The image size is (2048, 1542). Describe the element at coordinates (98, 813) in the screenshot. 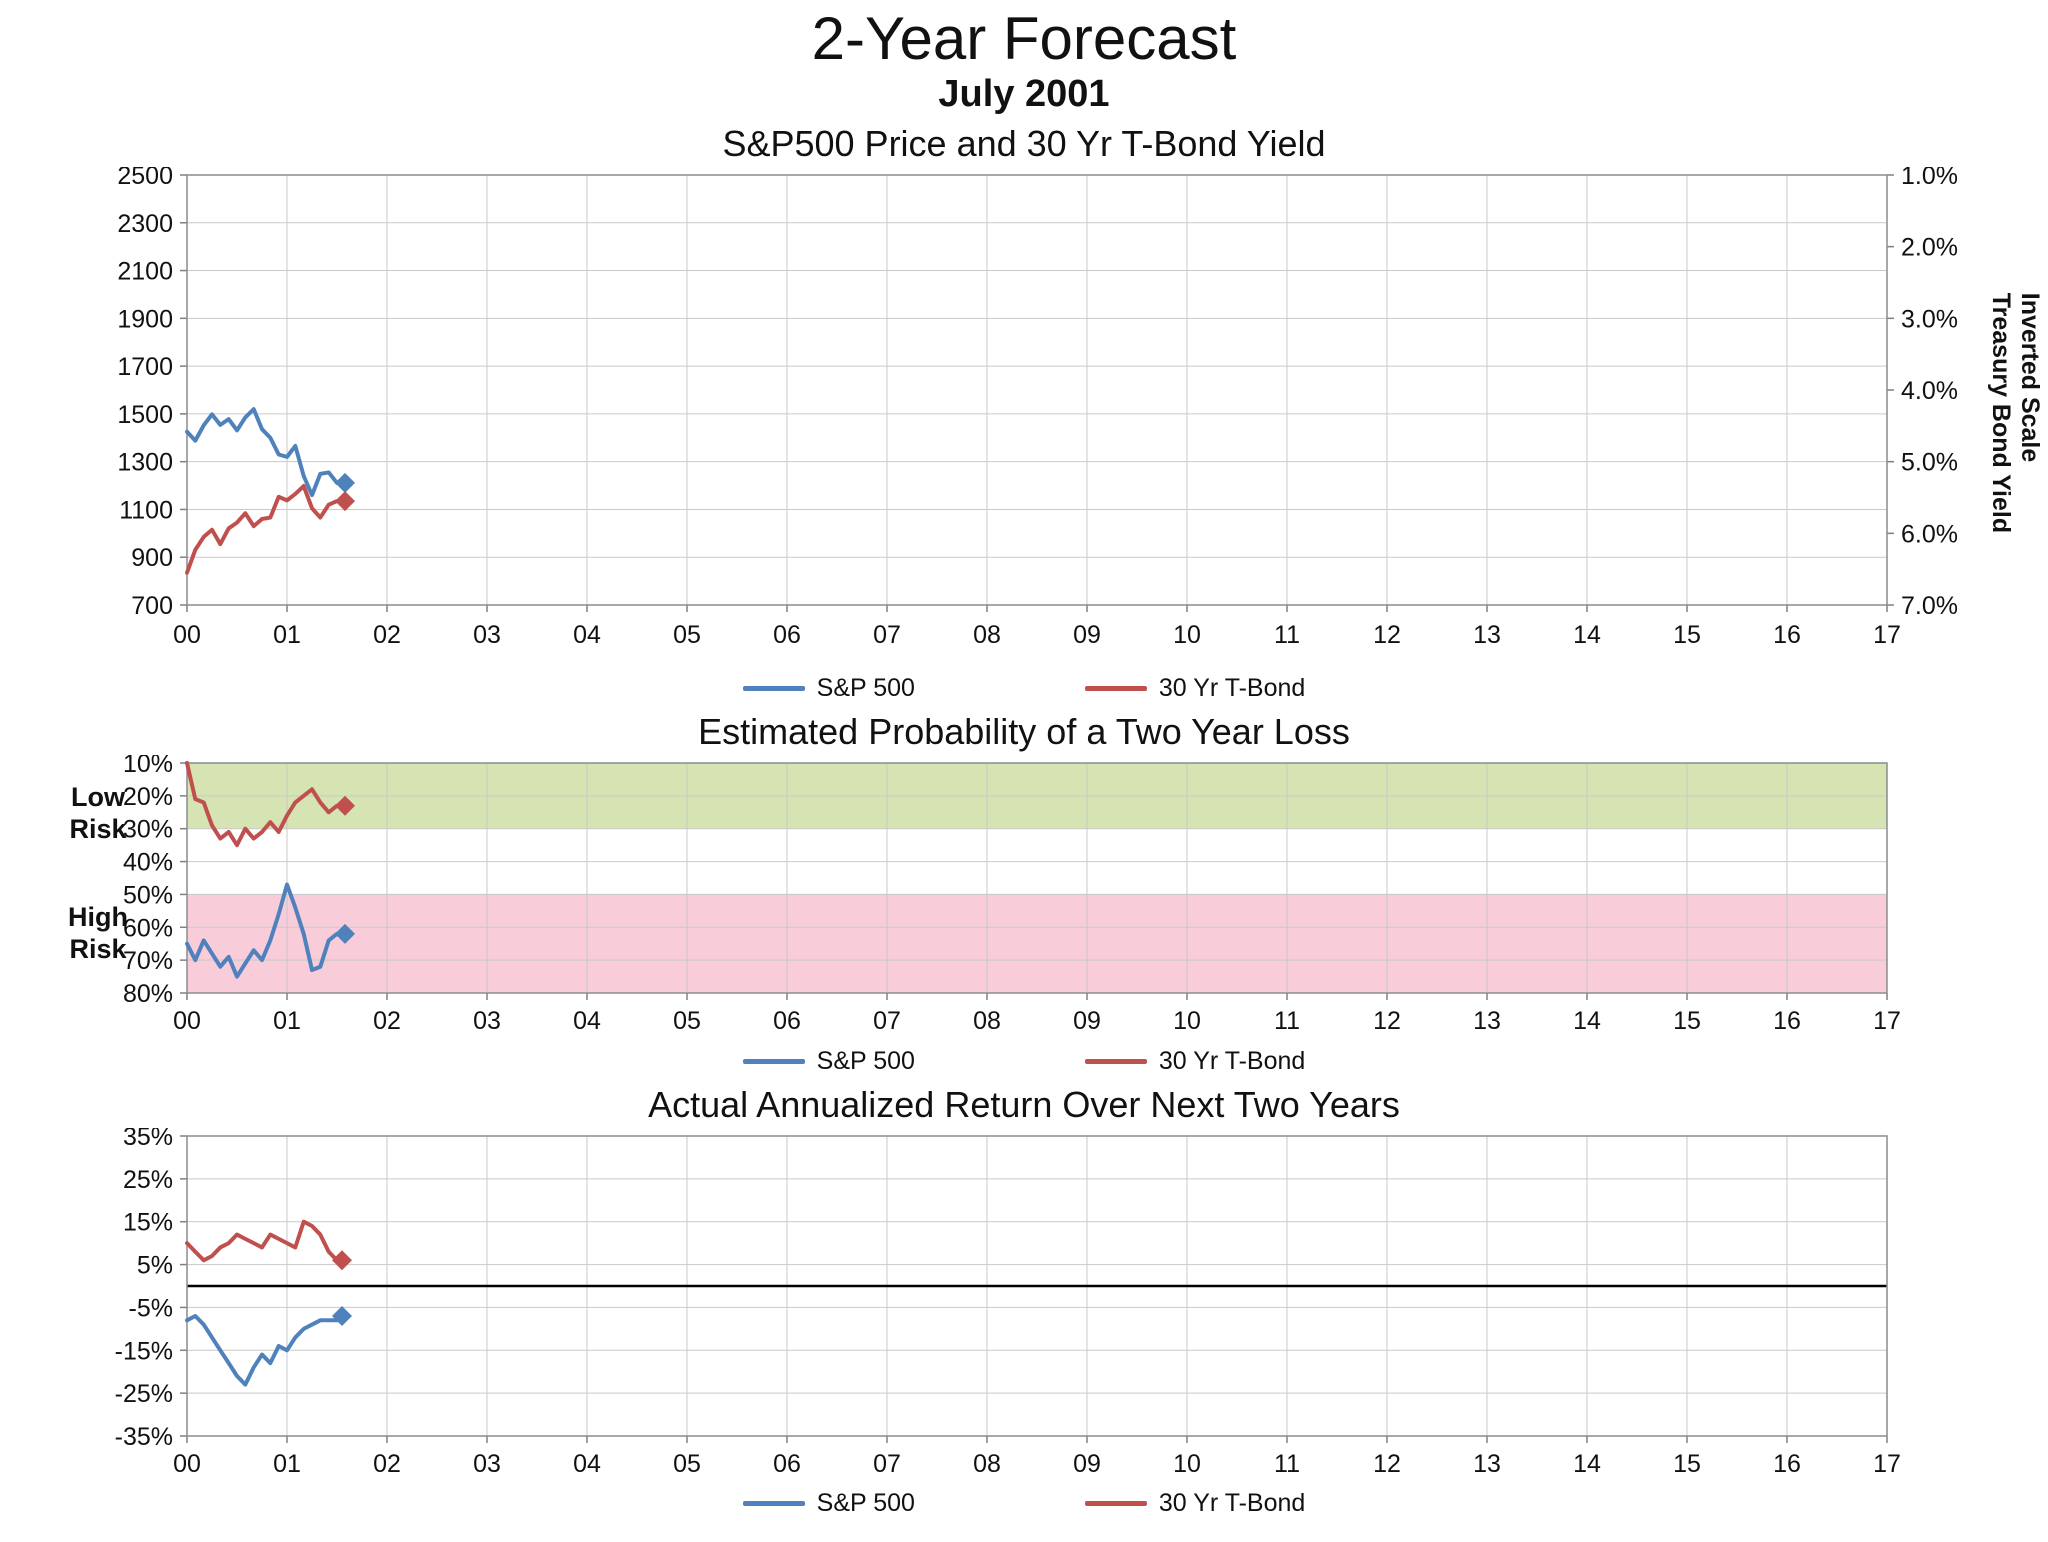

I see `low-risk-label: Low Risk` at that location.